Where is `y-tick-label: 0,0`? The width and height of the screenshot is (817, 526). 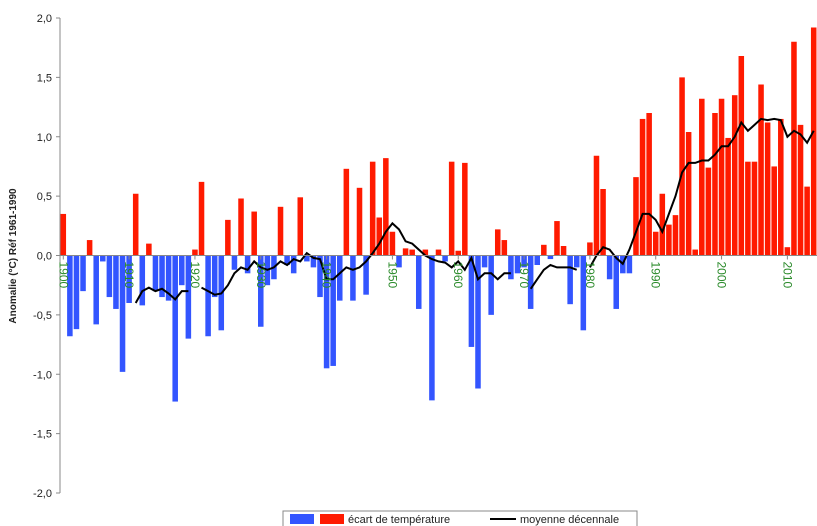
y-tick-label: 0,0 is located at coordinates (44, 257).